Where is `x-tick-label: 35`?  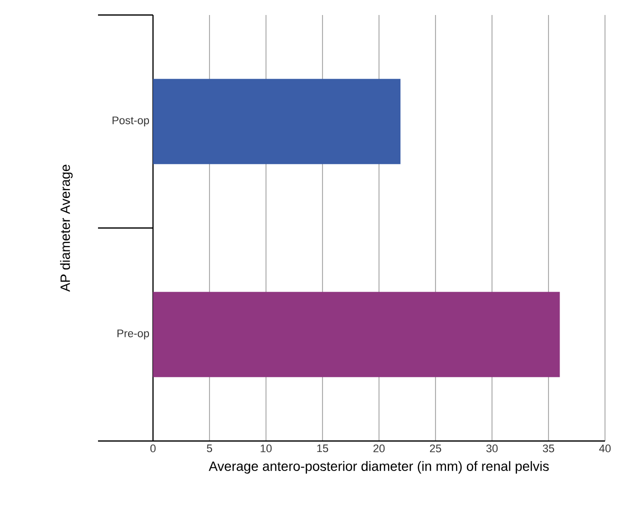
x-tick-label: 35 is located at coordinates (548, 448).